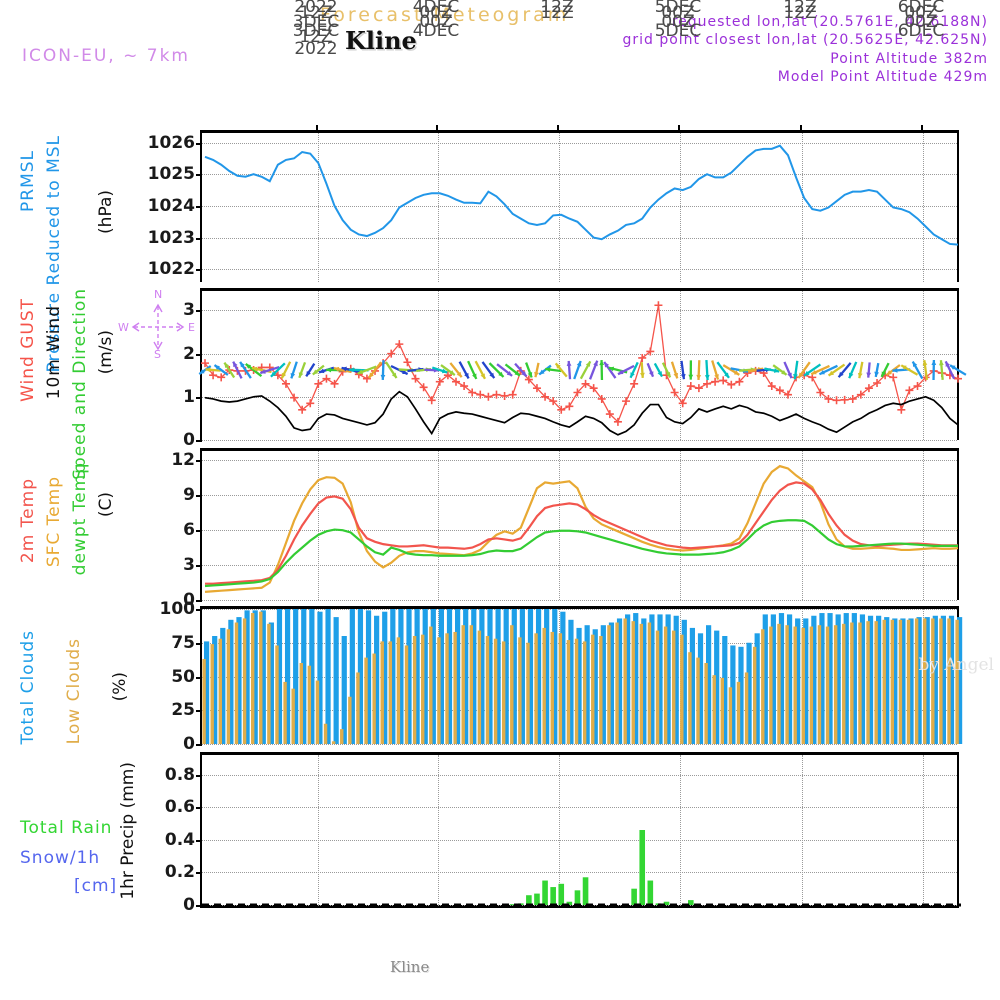  I want to click on temp-ytick-label-0: 0, so click(189, 600).